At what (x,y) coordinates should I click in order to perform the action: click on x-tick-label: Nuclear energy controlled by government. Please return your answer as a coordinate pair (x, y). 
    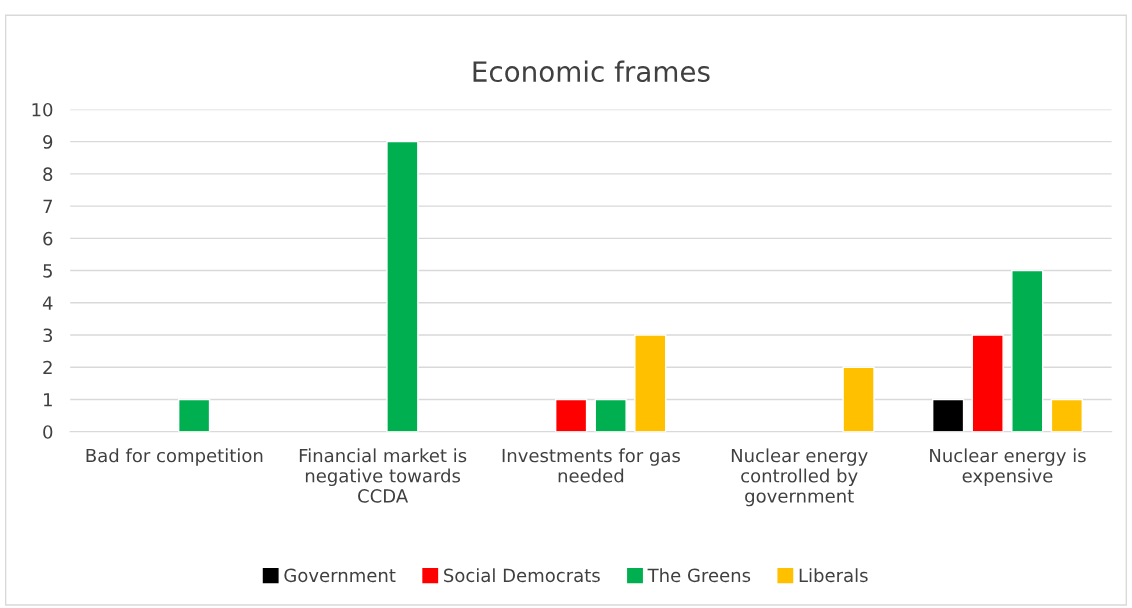
    Looking at the image, I should click on (799, 477).